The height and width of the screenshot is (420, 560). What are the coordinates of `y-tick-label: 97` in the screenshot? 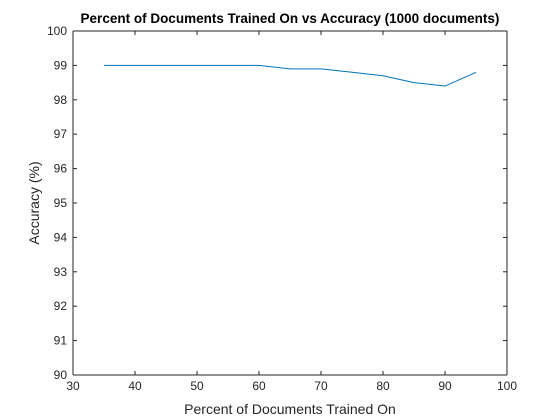 It's located at (61, 134).